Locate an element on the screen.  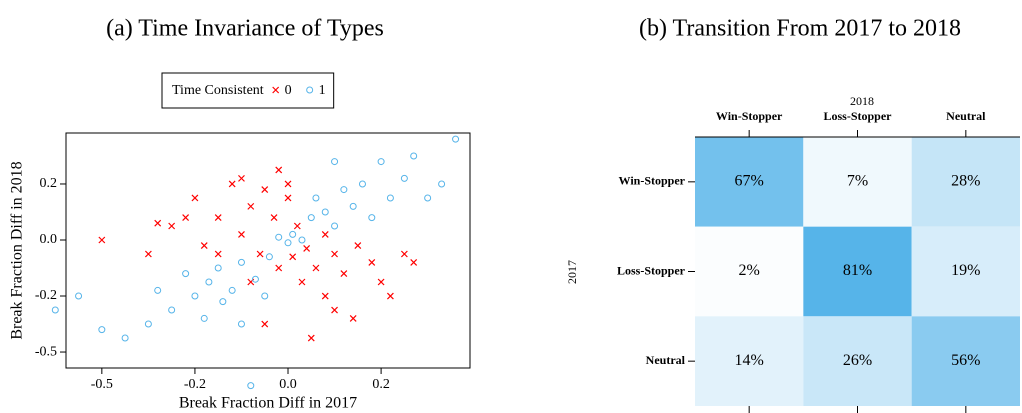
y-tick-label: 0.0 is located at coordinates (49, 239).